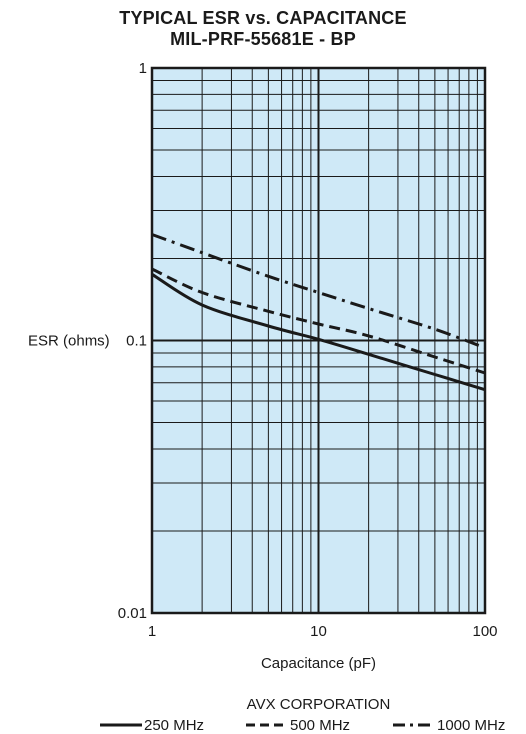  What do you see at coordinates (143, 68) in the screenshot?
I see `y-tick-label: 1` at bounding box center [143, 68].